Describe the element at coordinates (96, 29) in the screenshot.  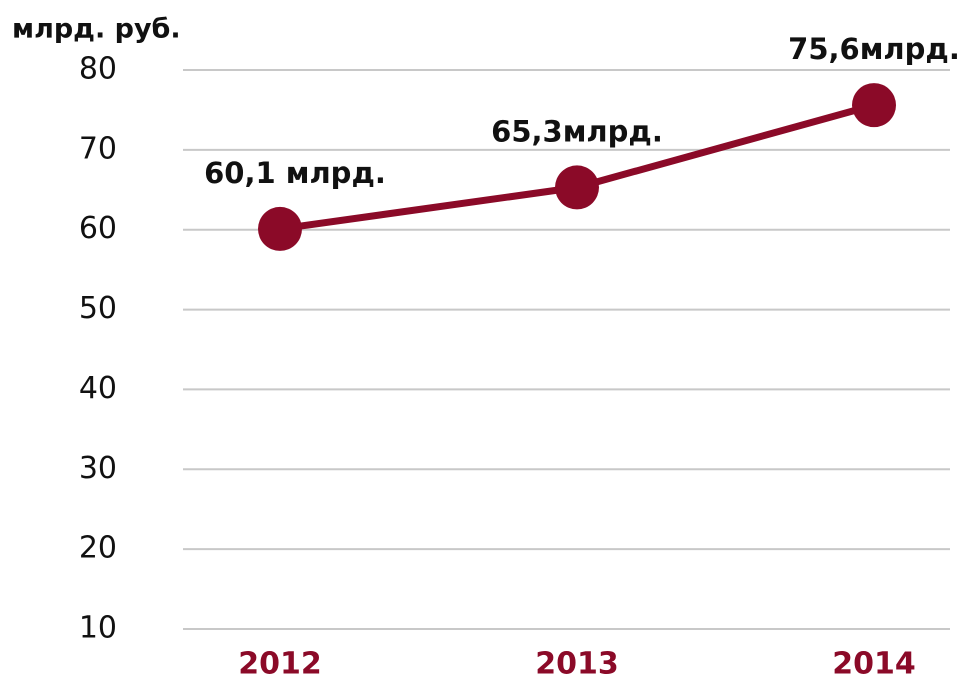
I see `y-axis-label: млрд. руб.` at that location.